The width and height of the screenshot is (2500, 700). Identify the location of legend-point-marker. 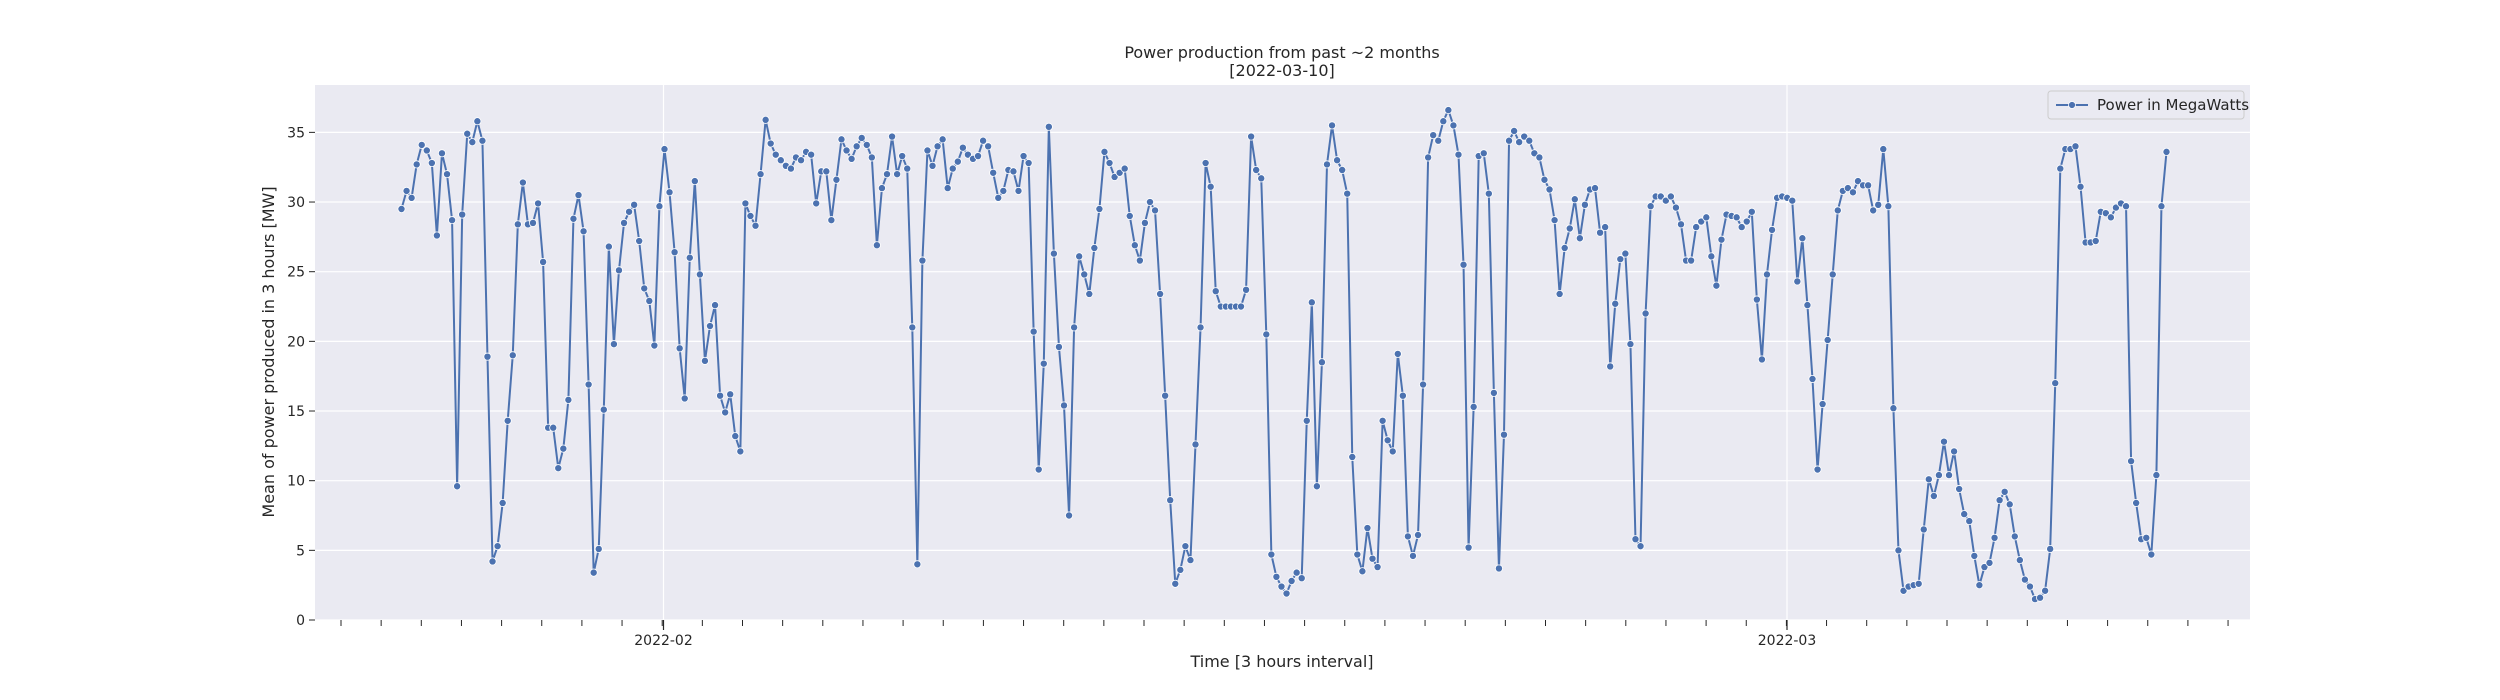
(2072, 105).